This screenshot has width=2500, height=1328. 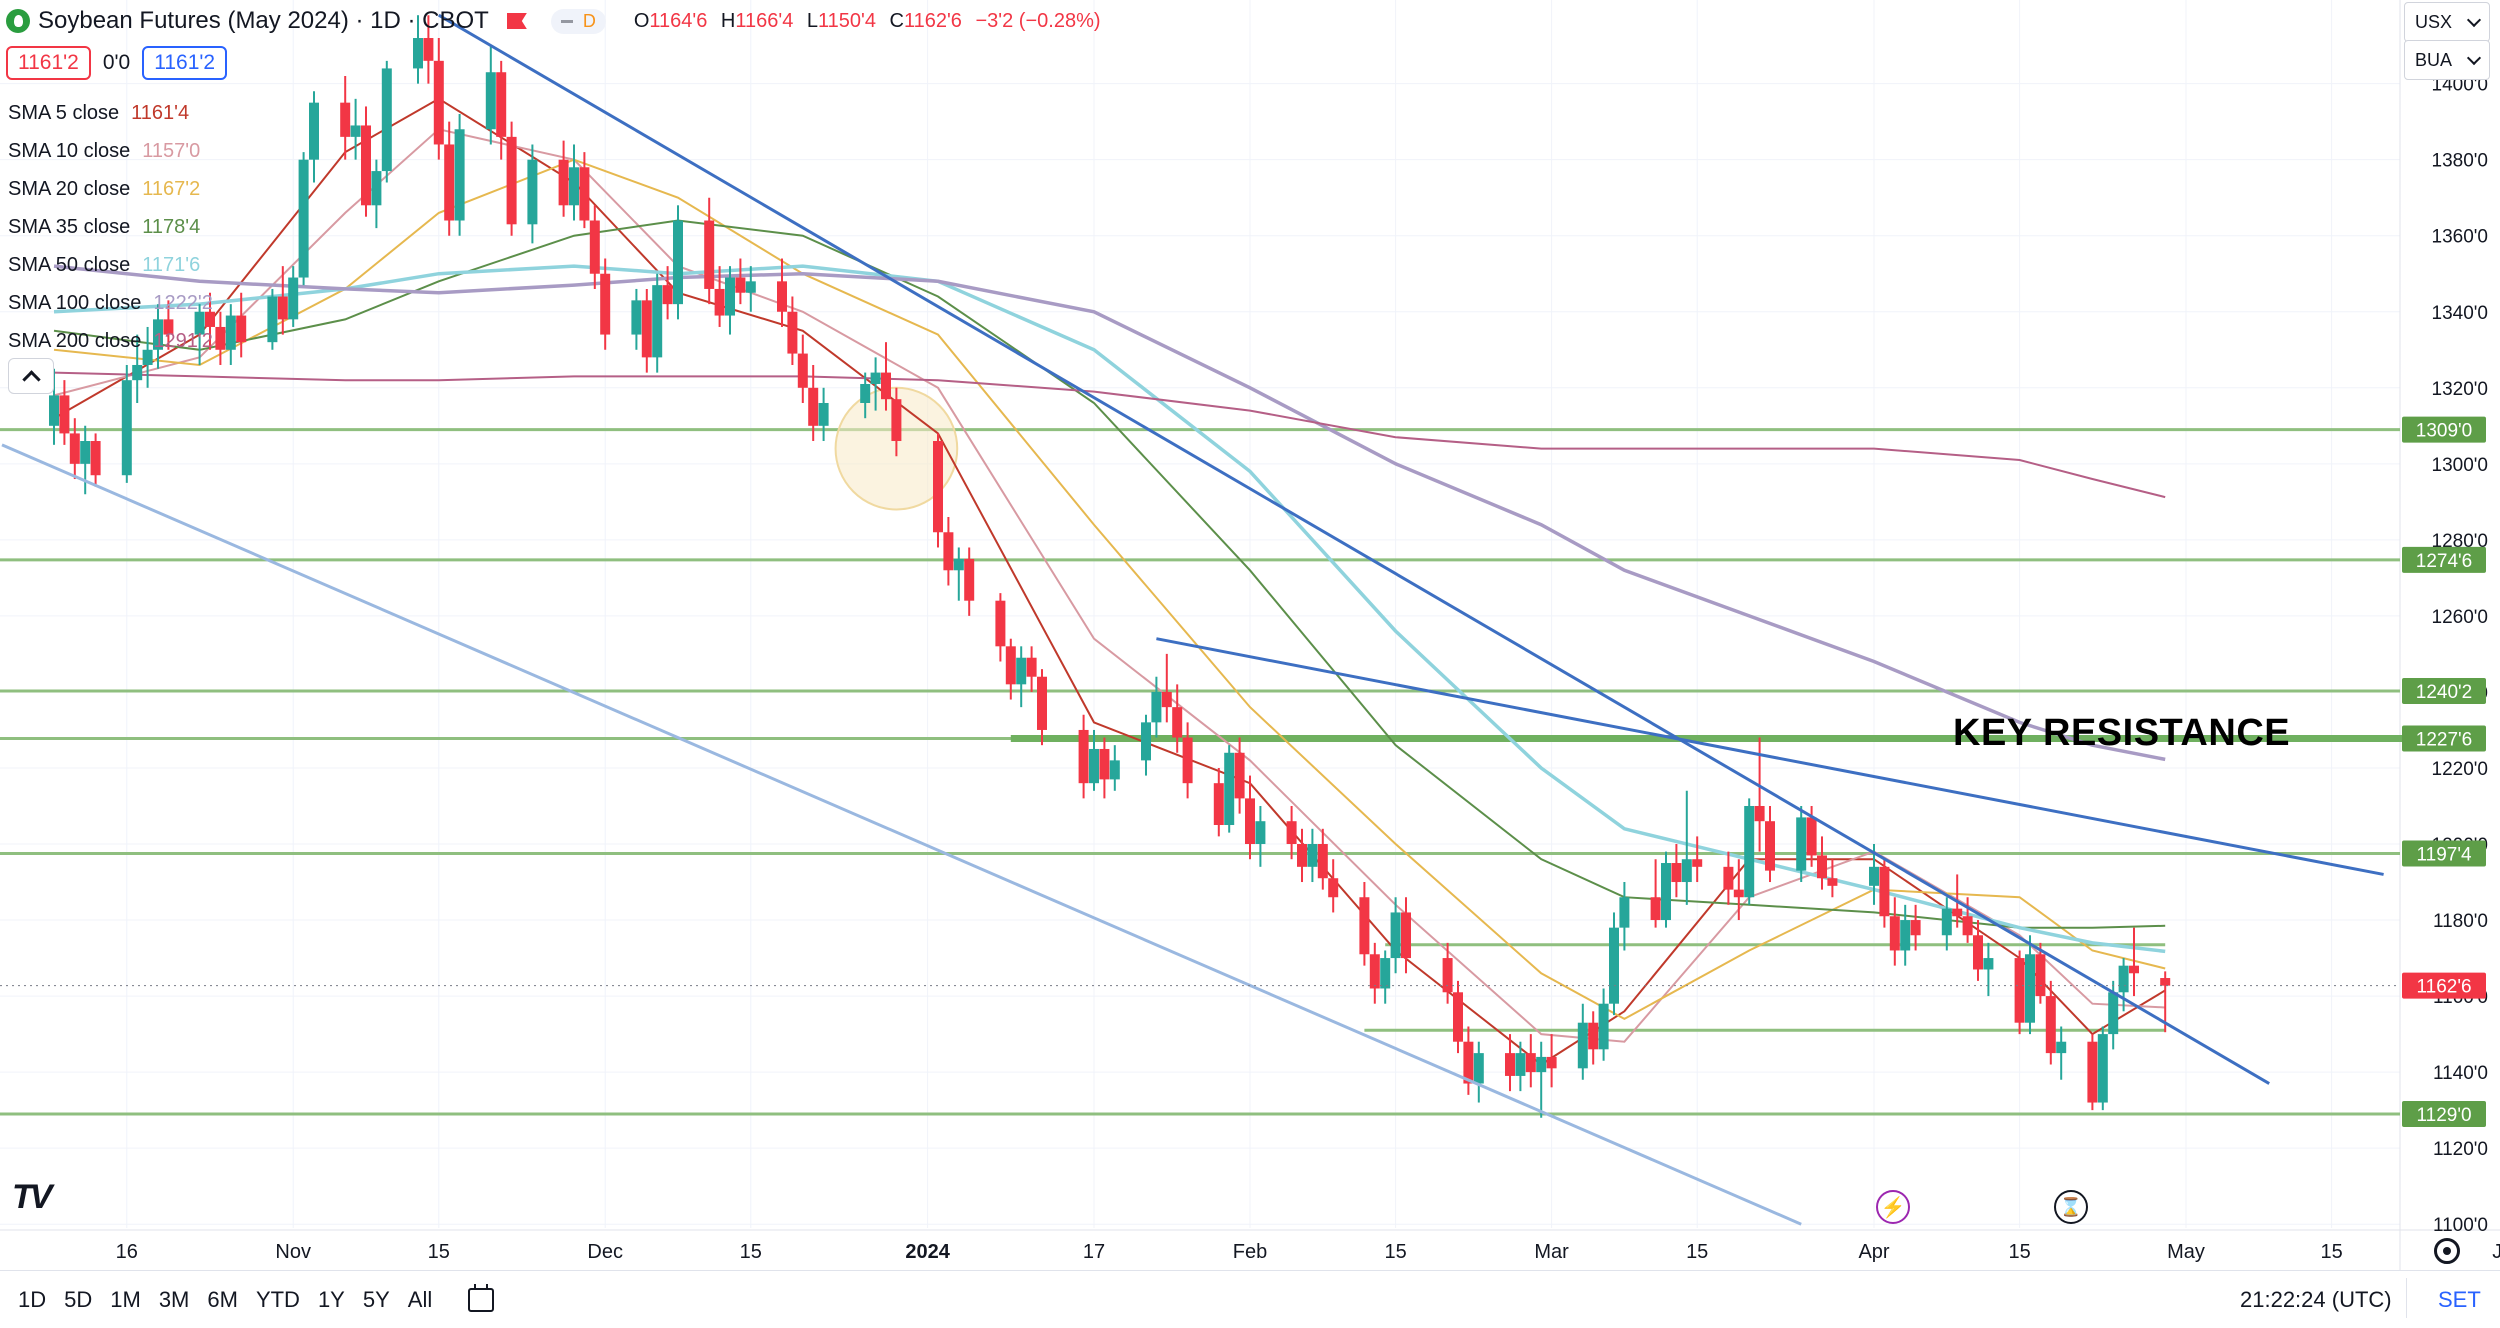 I want to click on timeframe-button: 5Y, so click(x=376, y=1299).